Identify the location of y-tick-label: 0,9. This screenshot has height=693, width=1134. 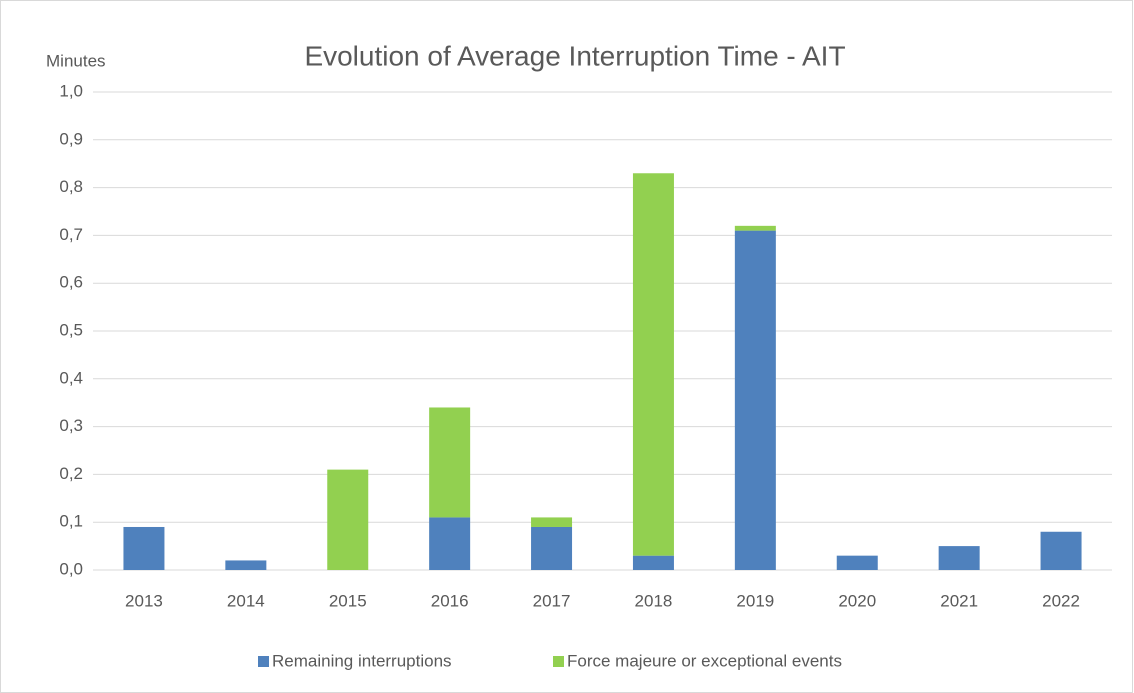
(71, 138).